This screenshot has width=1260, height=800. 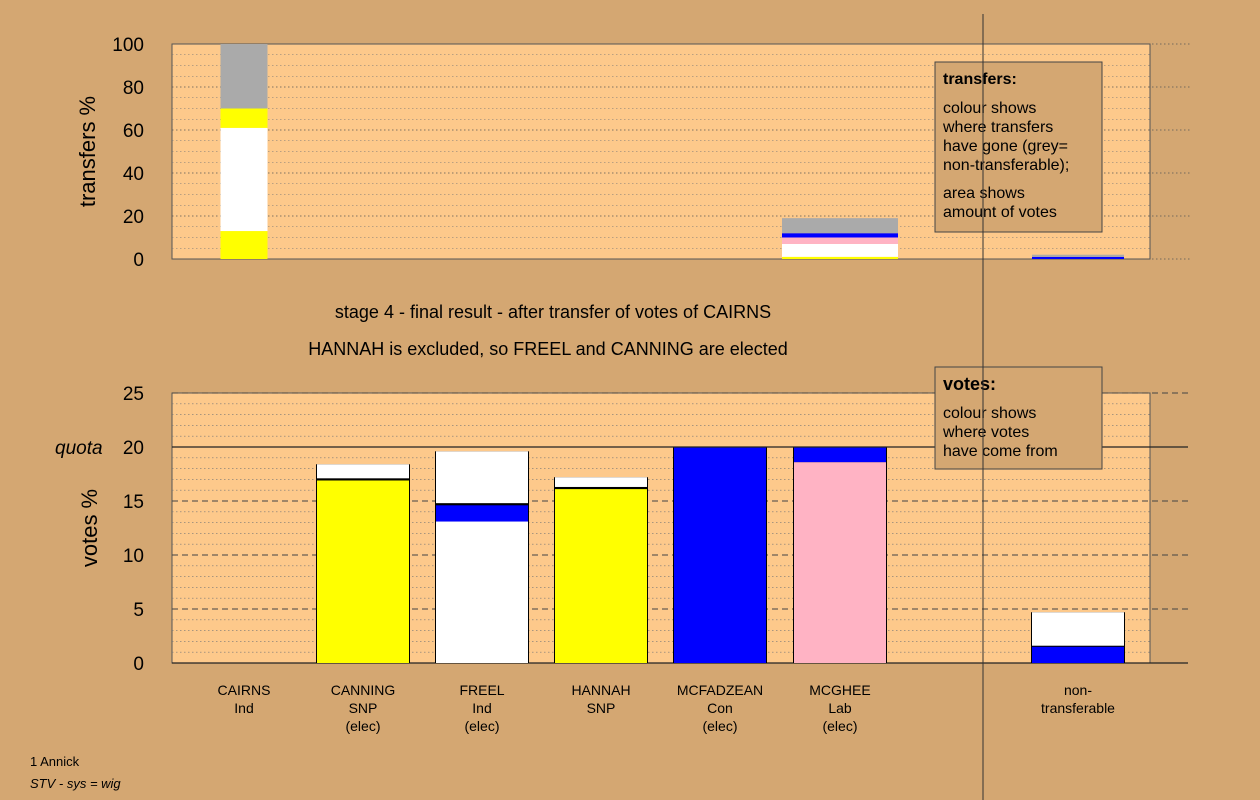 What do you see at coordinates (363, 690) in the screenshot?
I see `category-label-canning: CANNING` at bounding box center [363, 690].